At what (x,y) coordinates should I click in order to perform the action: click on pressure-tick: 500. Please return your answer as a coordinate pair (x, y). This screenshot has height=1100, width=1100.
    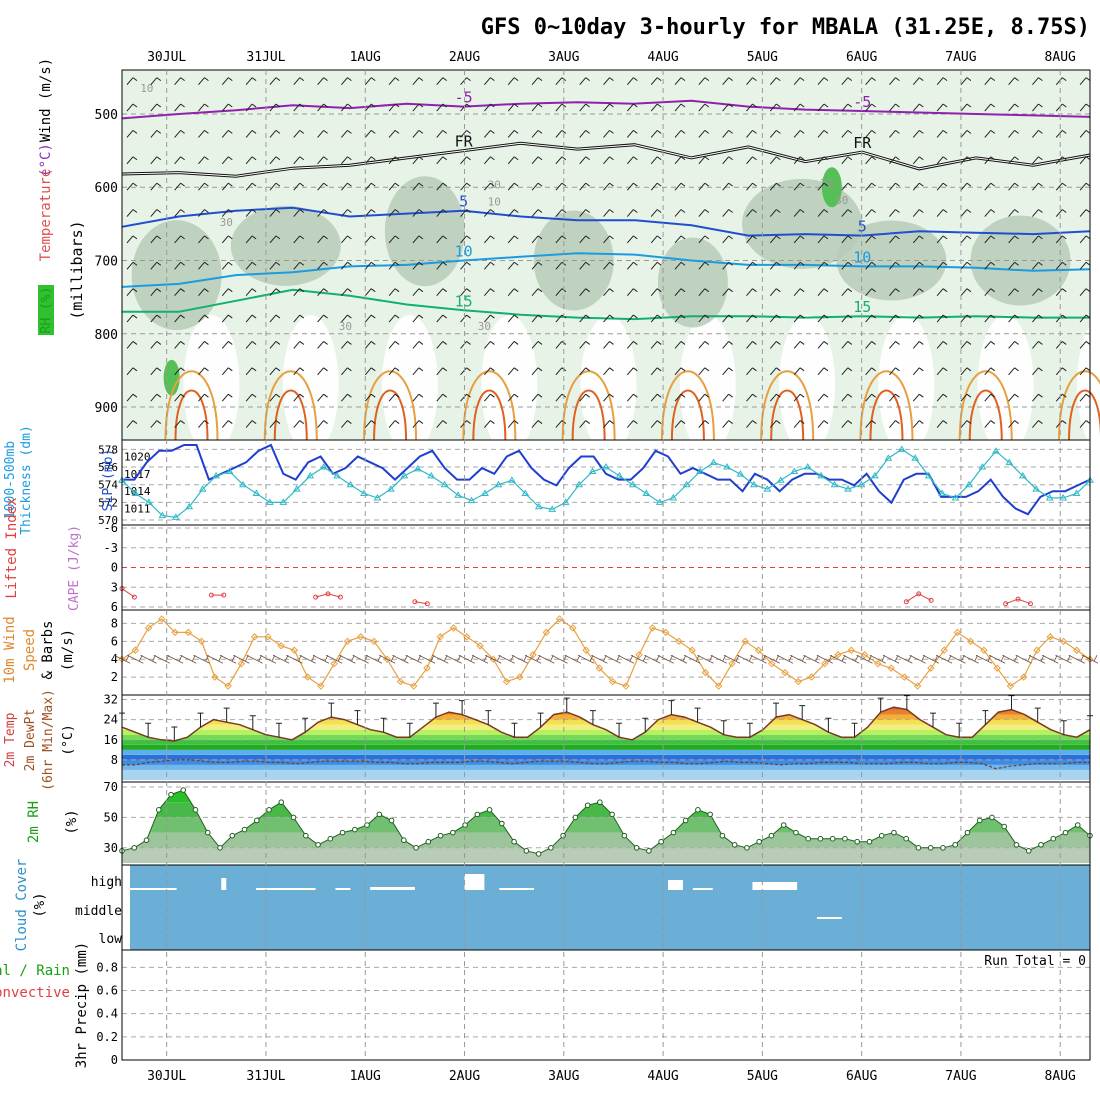
    Looking at the image, I should click on (106, 115).